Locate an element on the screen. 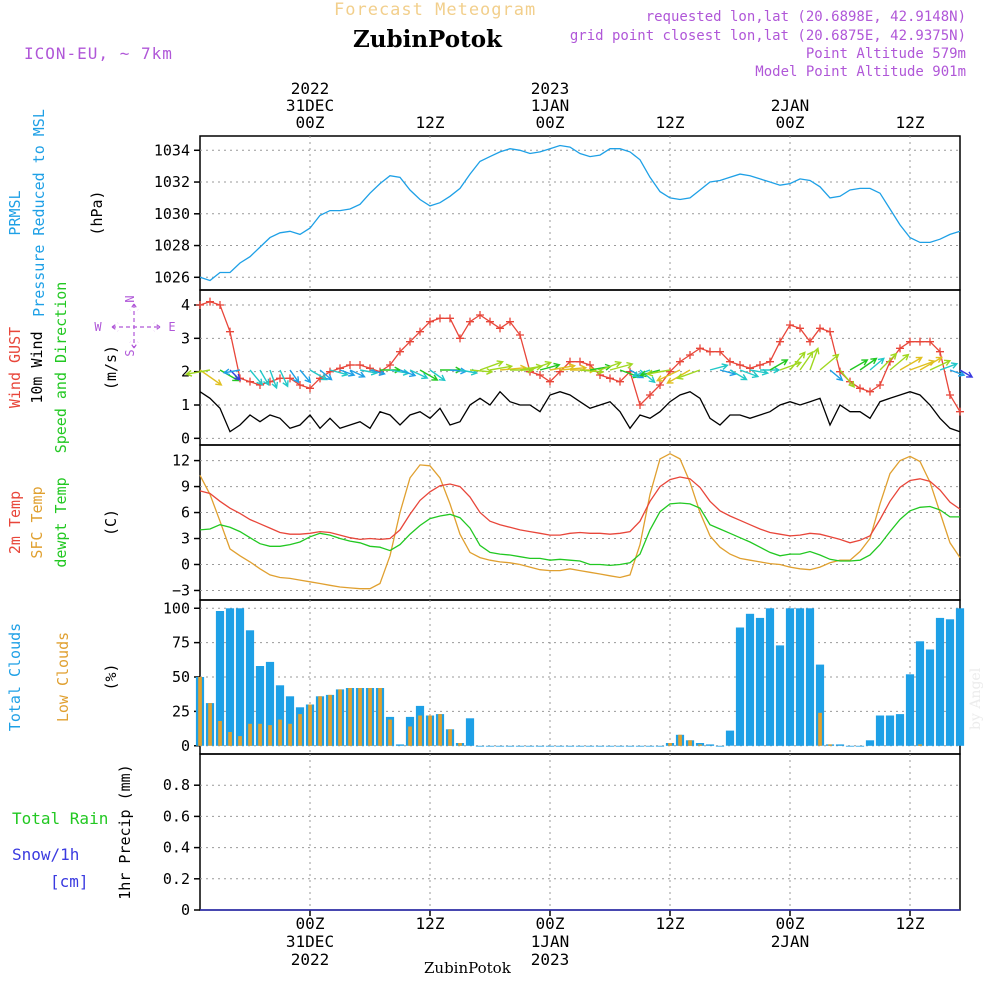  temp-axis-label: dewpt Temp is located at coordinates (61, 522).